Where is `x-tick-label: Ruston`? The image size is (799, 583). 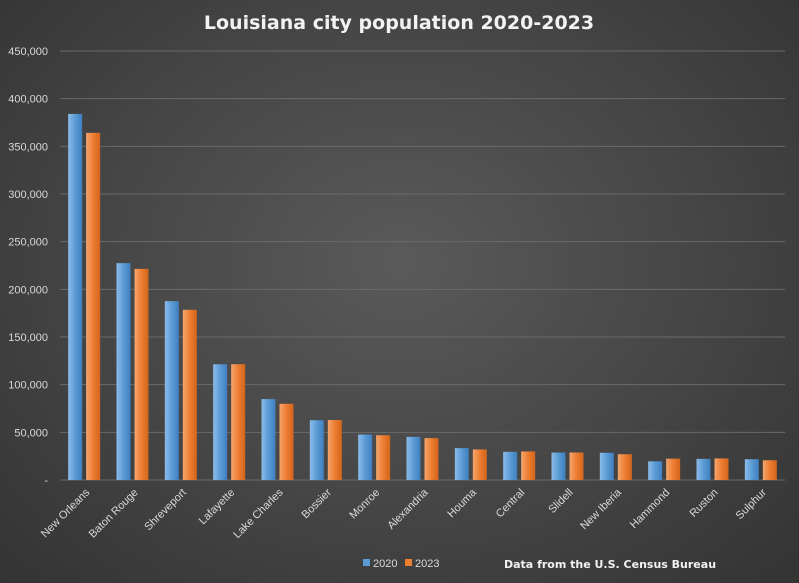 x-tick-label: Ruston is located at coordinates (703, 503).